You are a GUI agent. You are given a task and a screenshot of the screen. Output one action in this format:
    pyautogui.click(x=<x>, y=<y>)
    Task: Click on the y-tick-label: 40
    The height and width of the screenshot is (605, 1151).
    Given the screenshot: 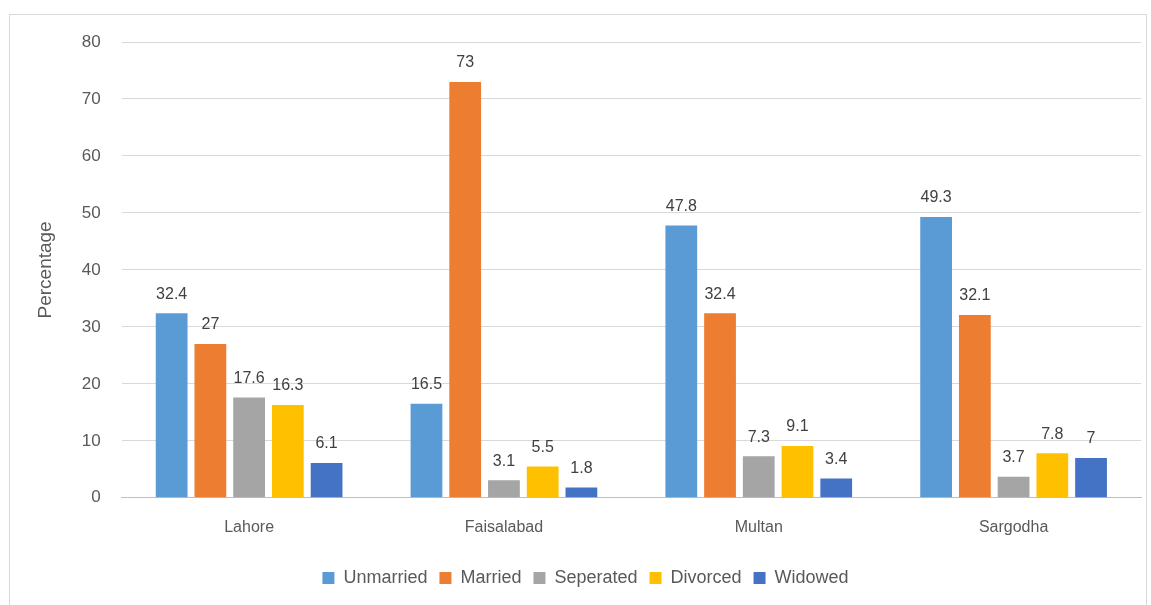 What is the action you would take?
    pyautogui.click(x=91, y=269)
    